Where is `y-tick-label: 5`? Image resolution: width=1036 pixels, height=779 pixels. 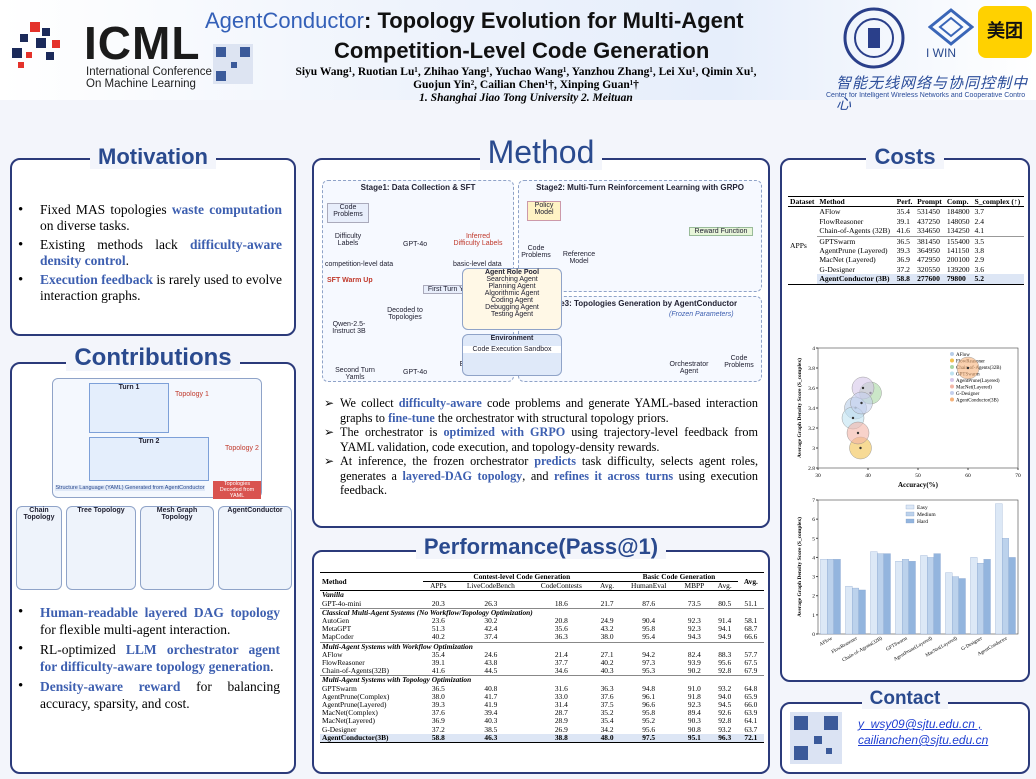
y-tick-label: 5 is located at coordinates (813, 539).